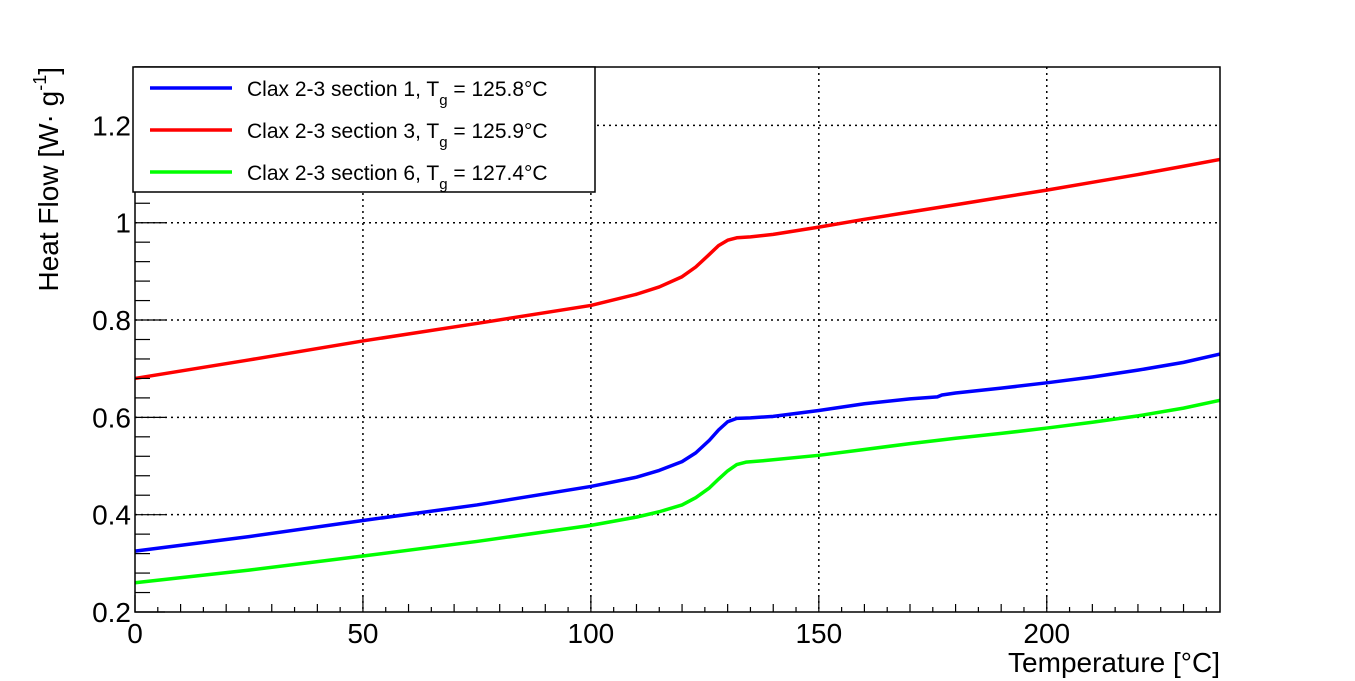 The height and width of the screenshot is (681, 1355). Describe the element at coordinates (343, 131) in the screenshot. I see `legend-entry-text: Clax 2-3 section 3, T` at that location.